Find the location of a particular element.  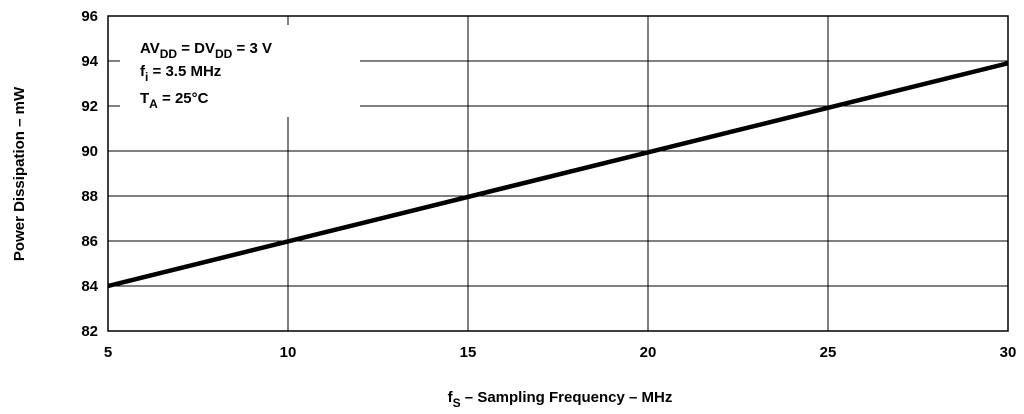

y-tick-label: 90 is located at coordinates (89, 151).